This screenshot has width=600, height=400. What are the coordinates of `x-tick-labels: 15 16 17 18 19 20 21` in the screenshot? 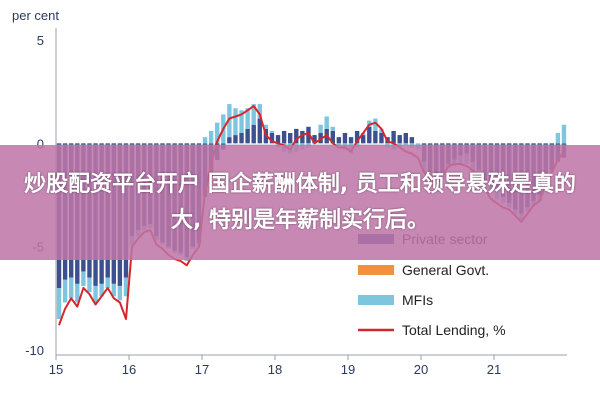 It's located at (275, 366).